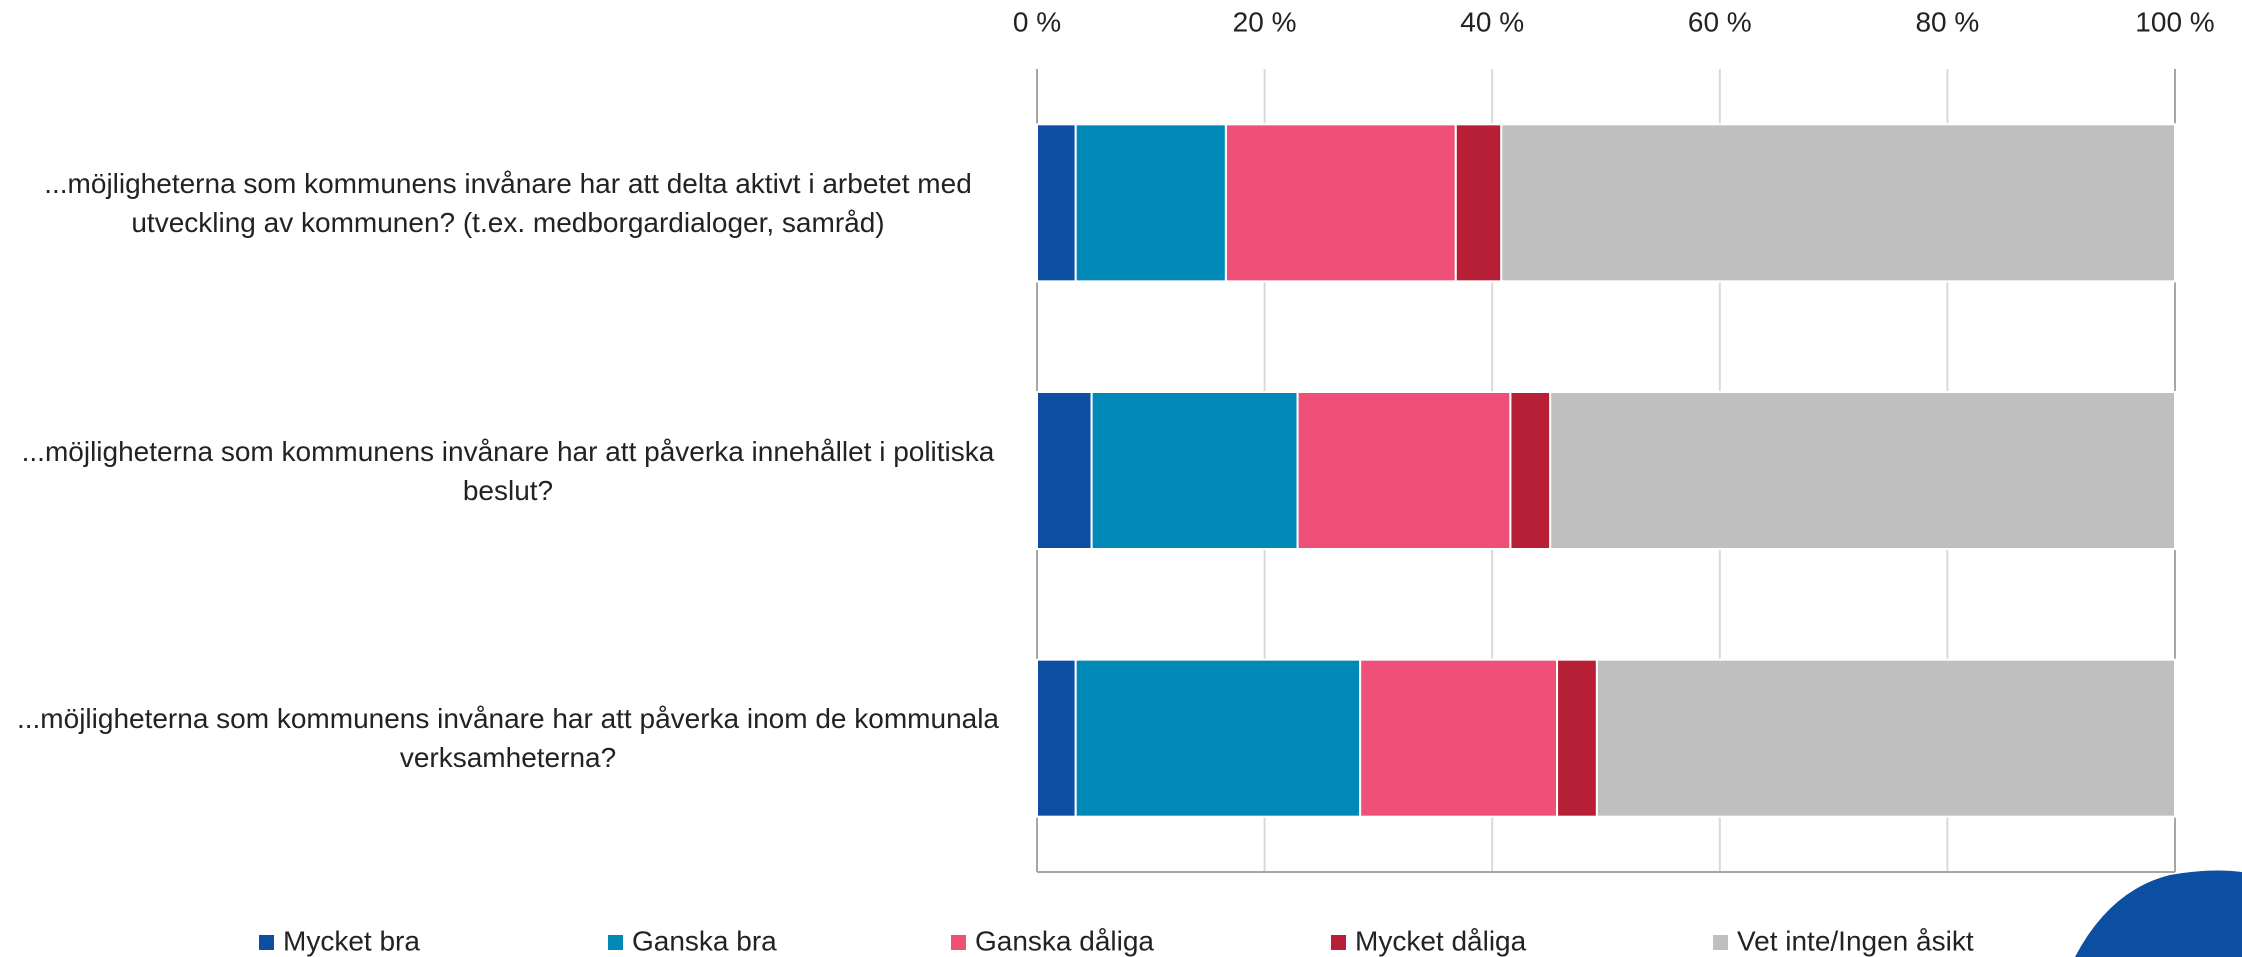 The height and width of the screenshot is (957, 2242). Describe the element at coordinates (704, 940) in the screenshot. I see `legend-label: Ganska bra` at that location.